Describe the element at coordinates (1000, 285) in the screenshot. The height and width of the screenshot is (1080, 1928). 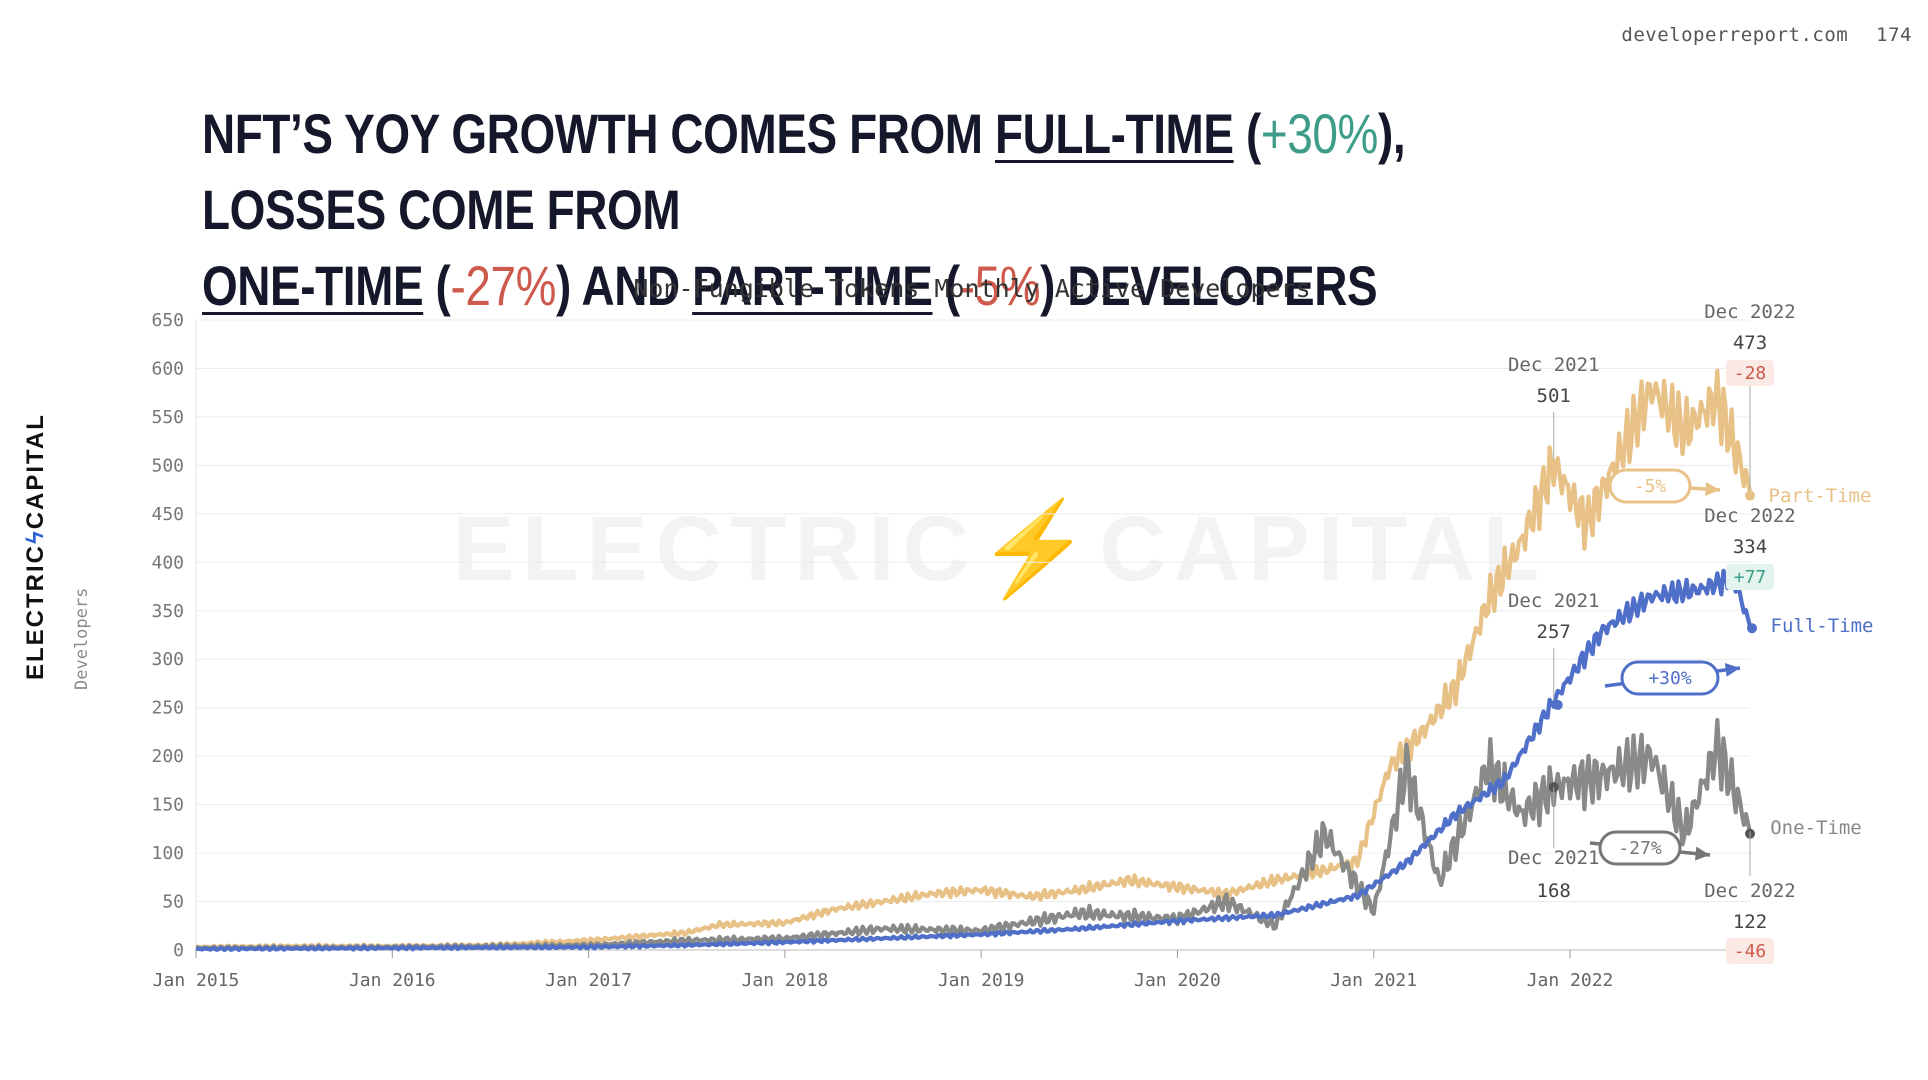
I see `title-parttime-pct: -5%` at that location.